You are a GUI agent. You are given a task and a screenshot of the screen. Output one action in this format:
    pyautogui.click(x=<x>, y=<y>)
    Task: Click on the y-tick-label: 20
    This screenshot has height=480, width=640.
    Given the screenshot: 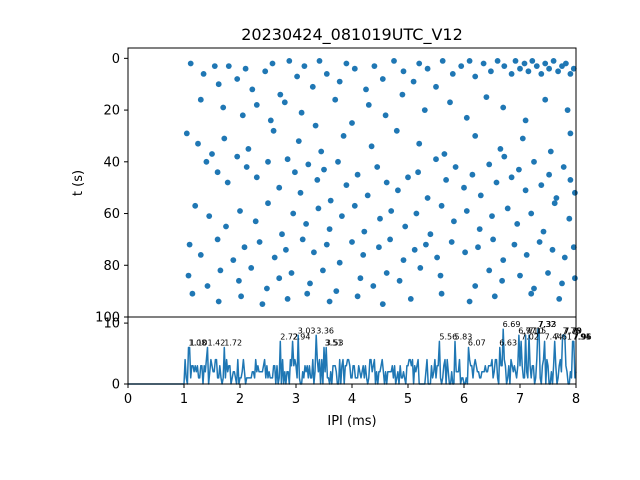 What is the action you would take?
    pyautogui.click(x=111, y=111)
    